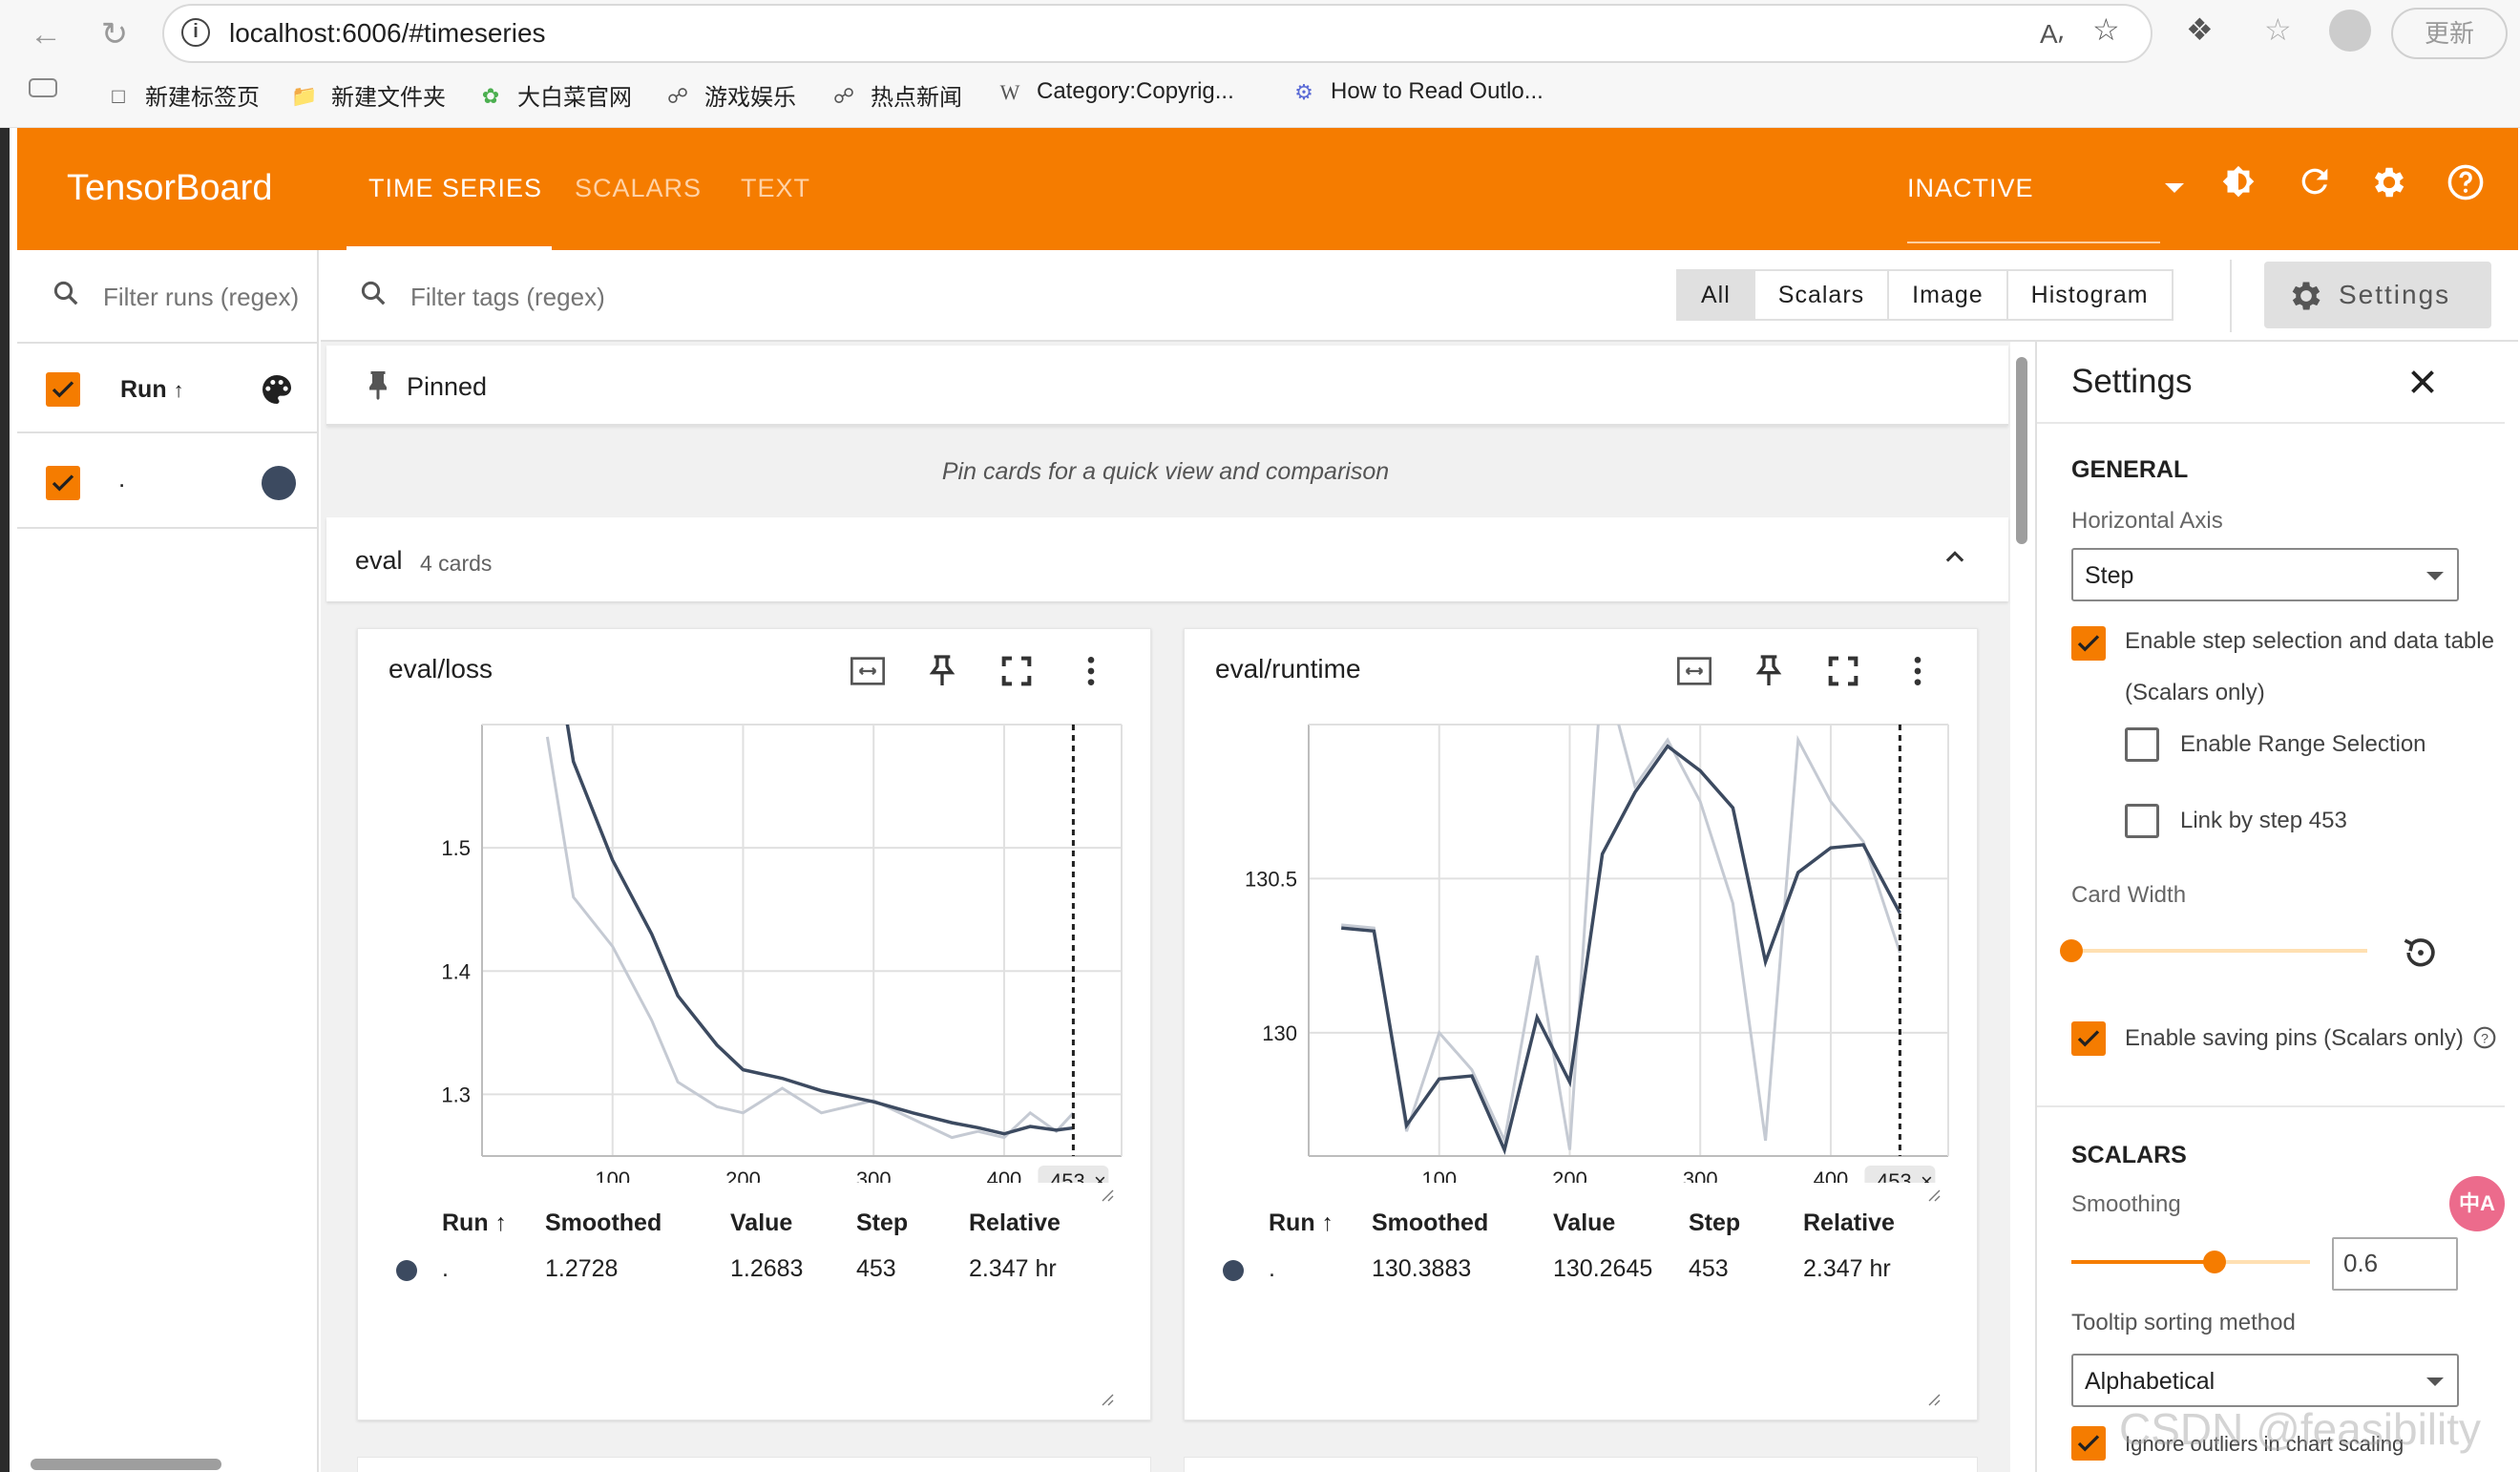  Describe the element at coordinates (2395, 1264) in the screenshot. I see `smoothing-input: 0.6` at that location.